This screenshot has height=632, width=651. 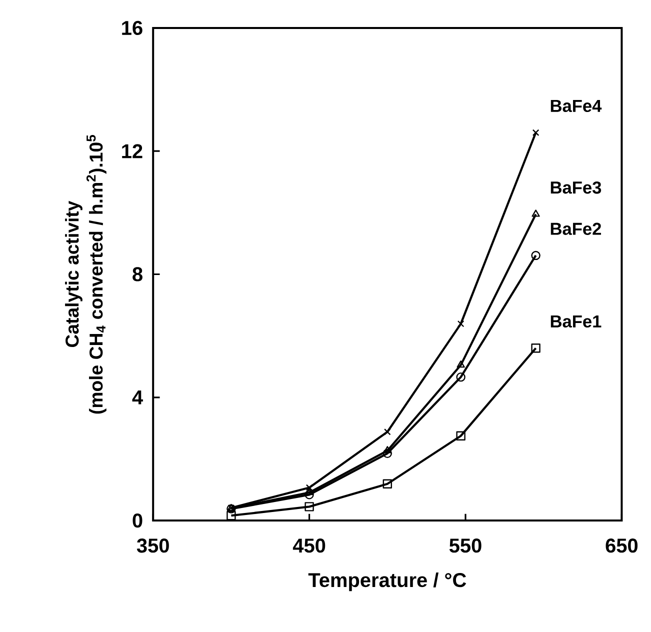 I want to click on y-tick-label: 16, so click(x=132, y=27).